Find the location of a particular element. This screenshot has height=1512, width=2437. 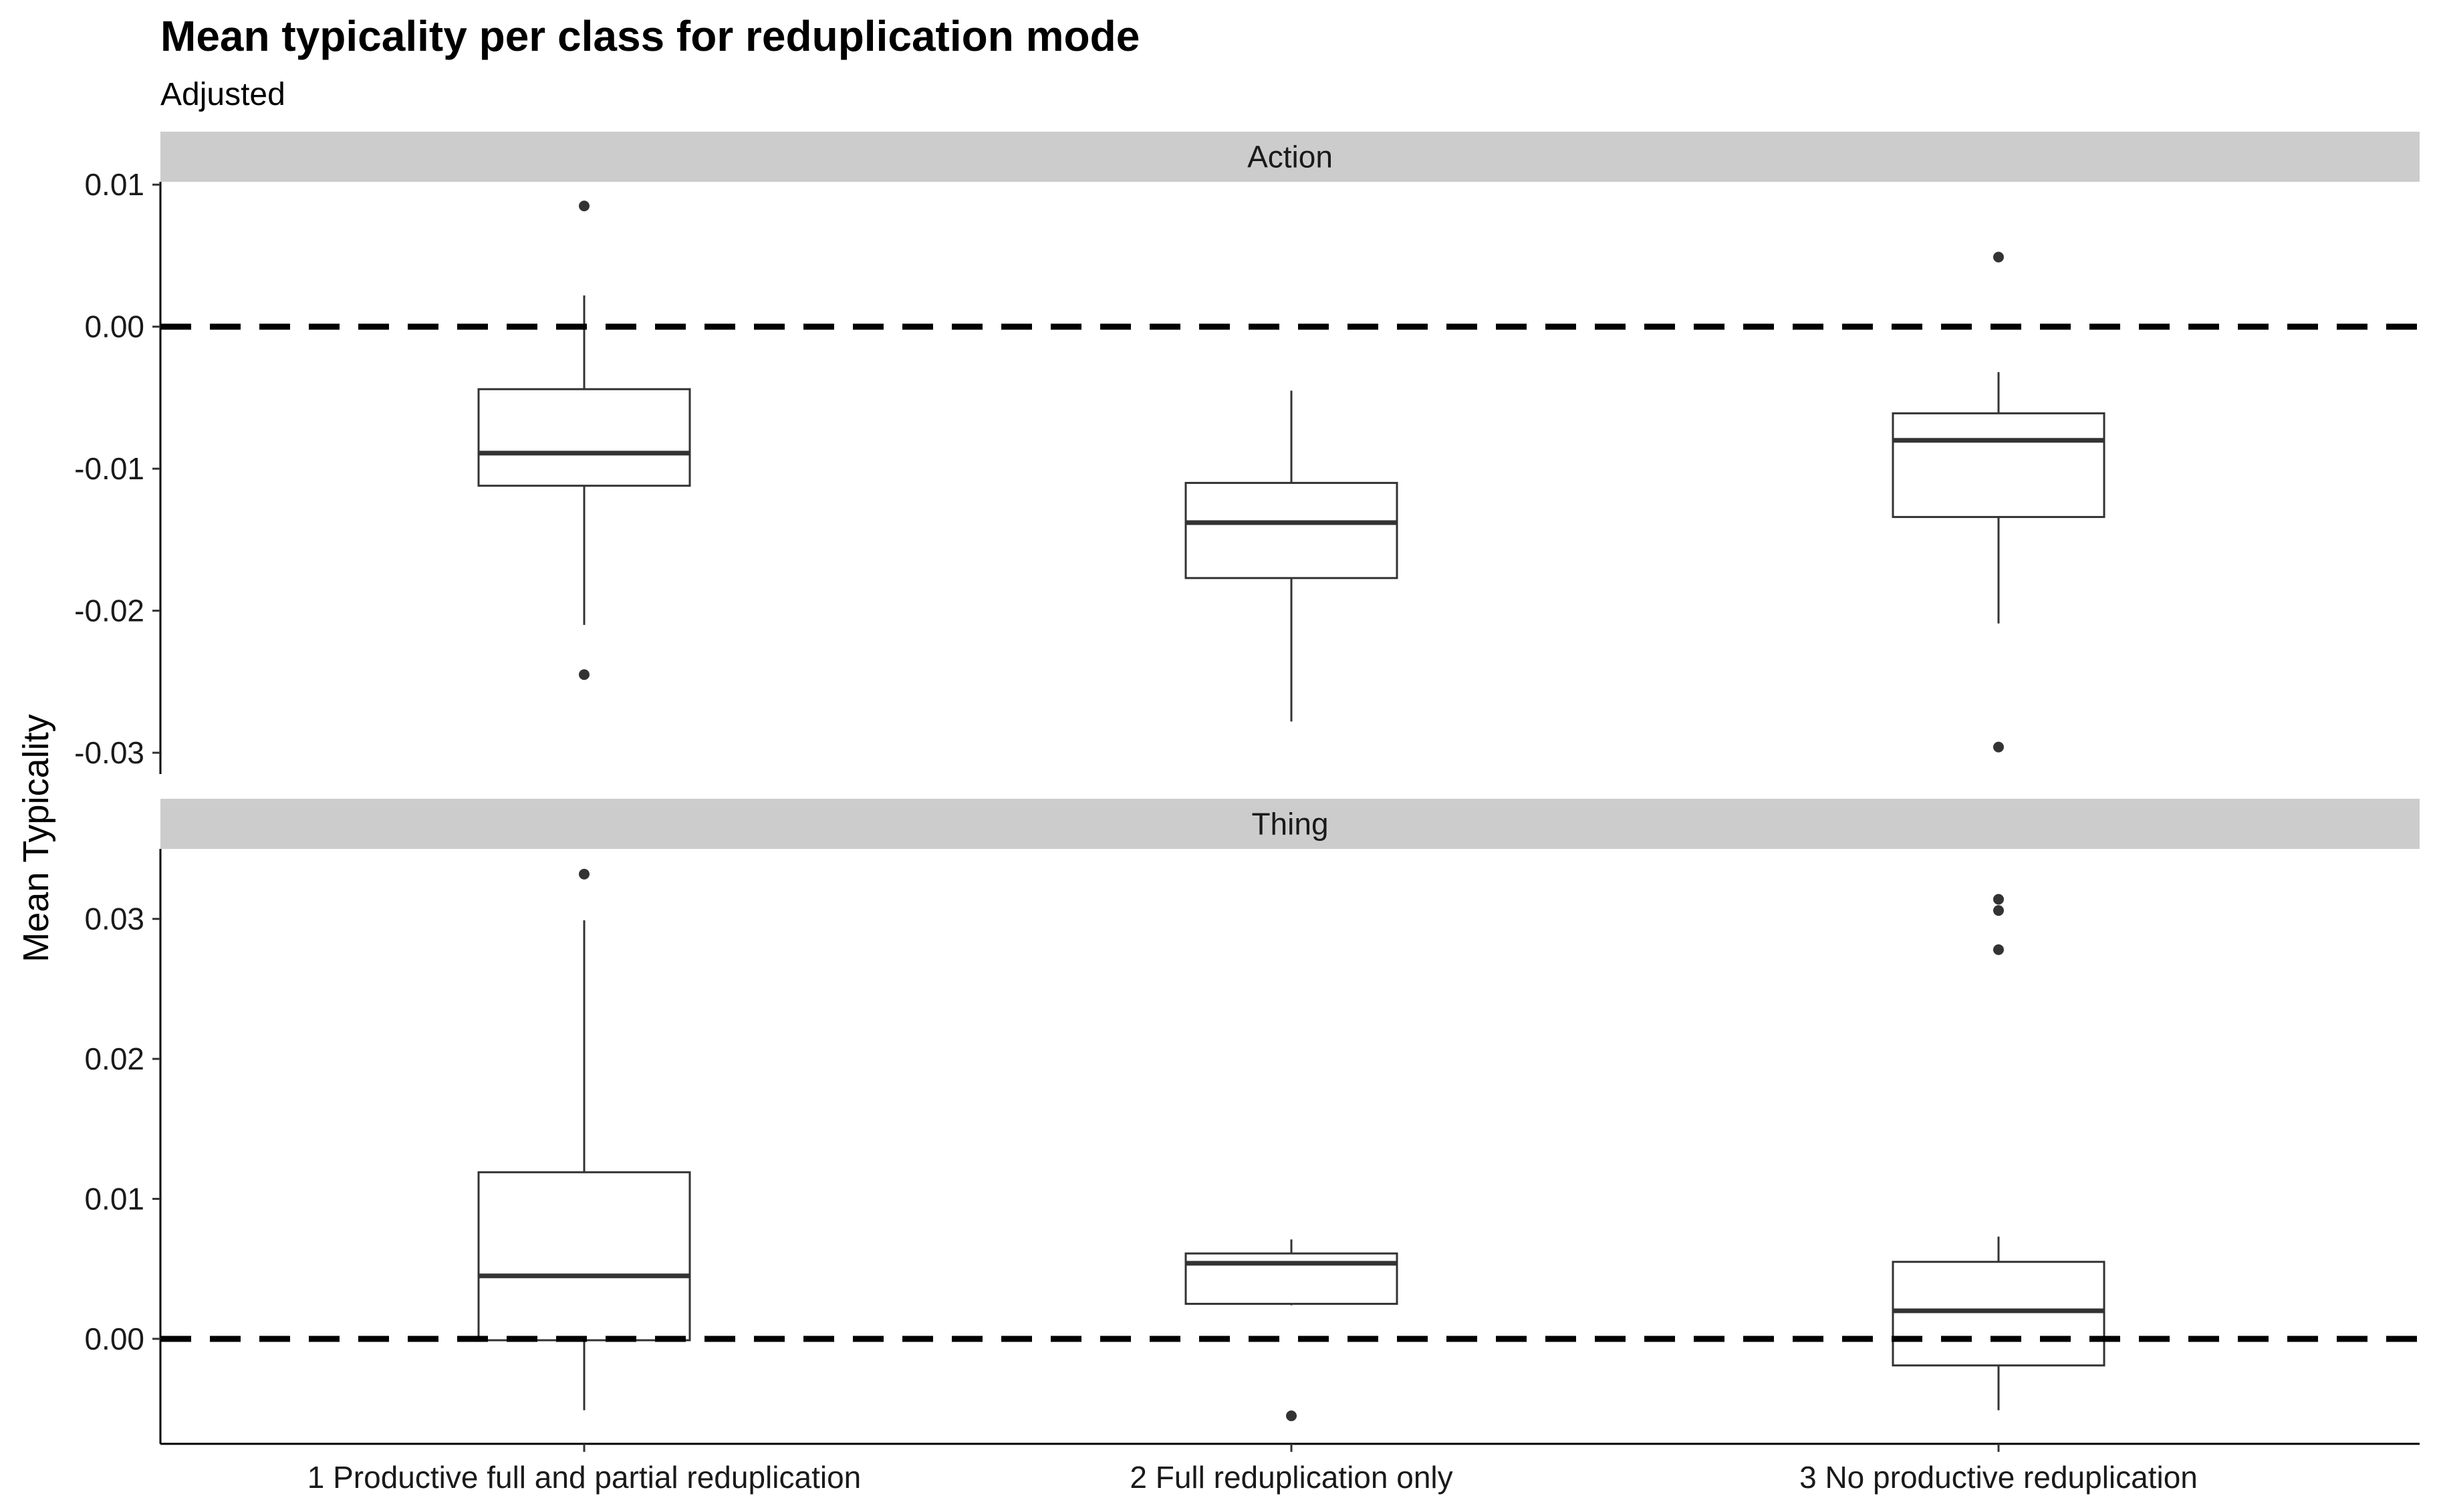

y-tick-label: -0.03 is located at coordinates (109, 752).